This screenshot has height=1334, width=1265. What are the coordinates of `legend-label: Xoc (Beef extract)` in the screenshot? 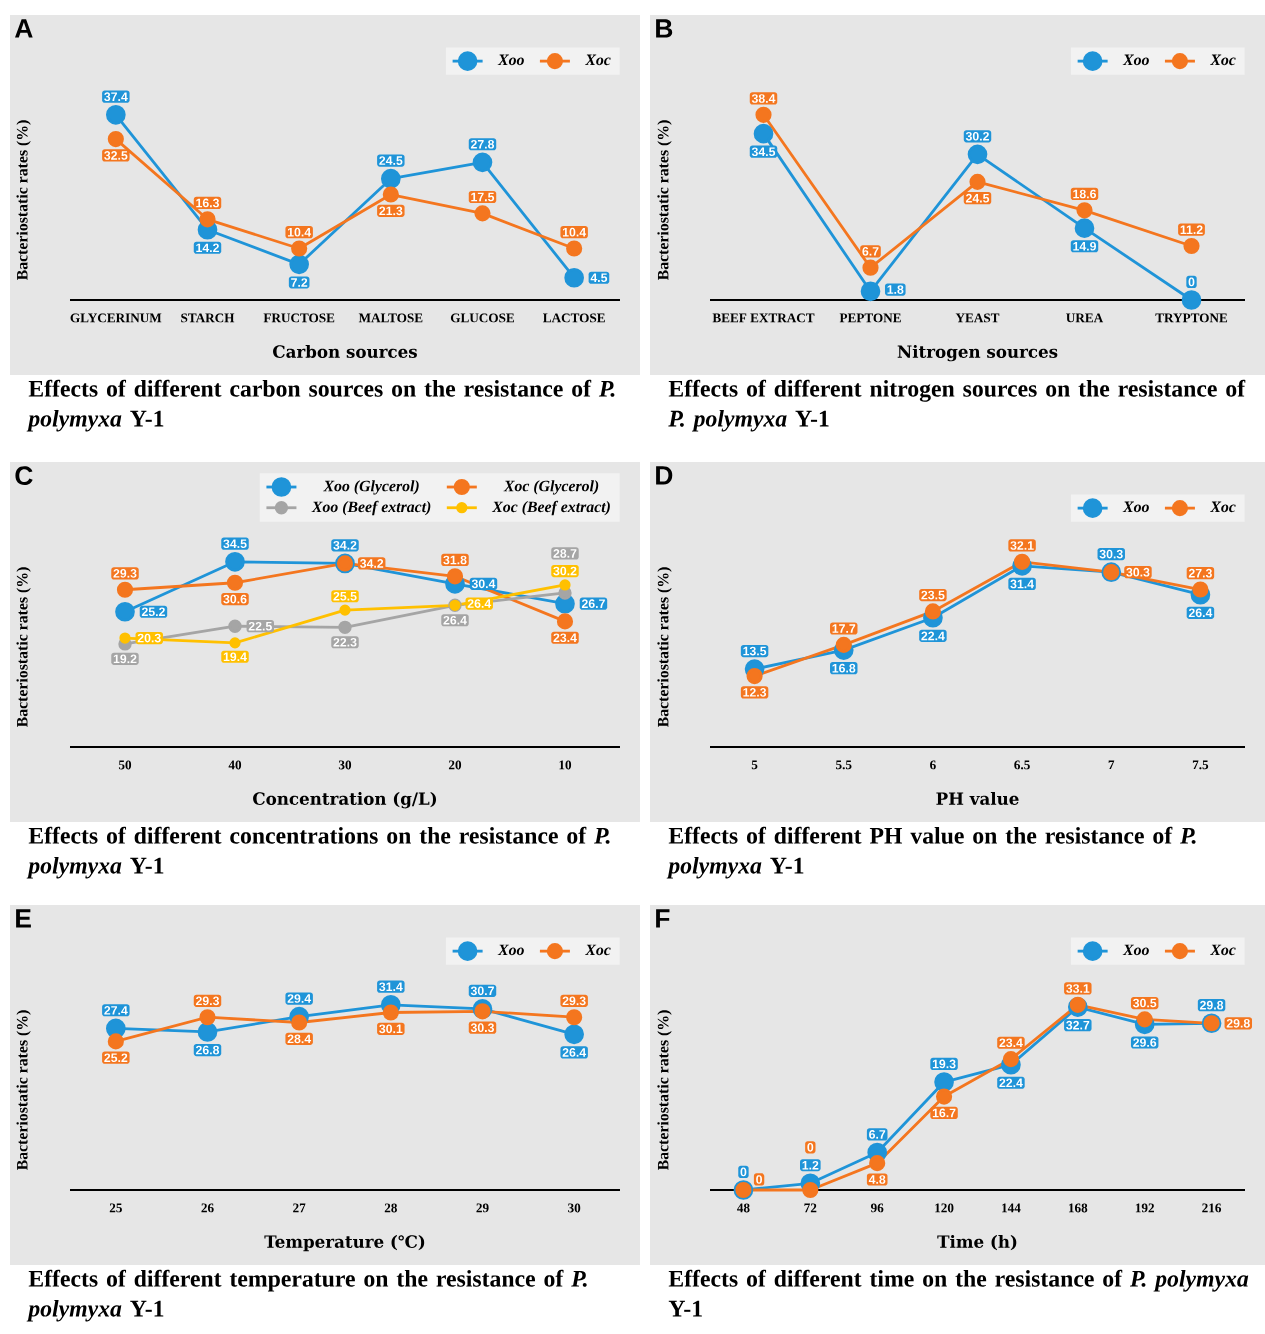 It's located at (550, 508).